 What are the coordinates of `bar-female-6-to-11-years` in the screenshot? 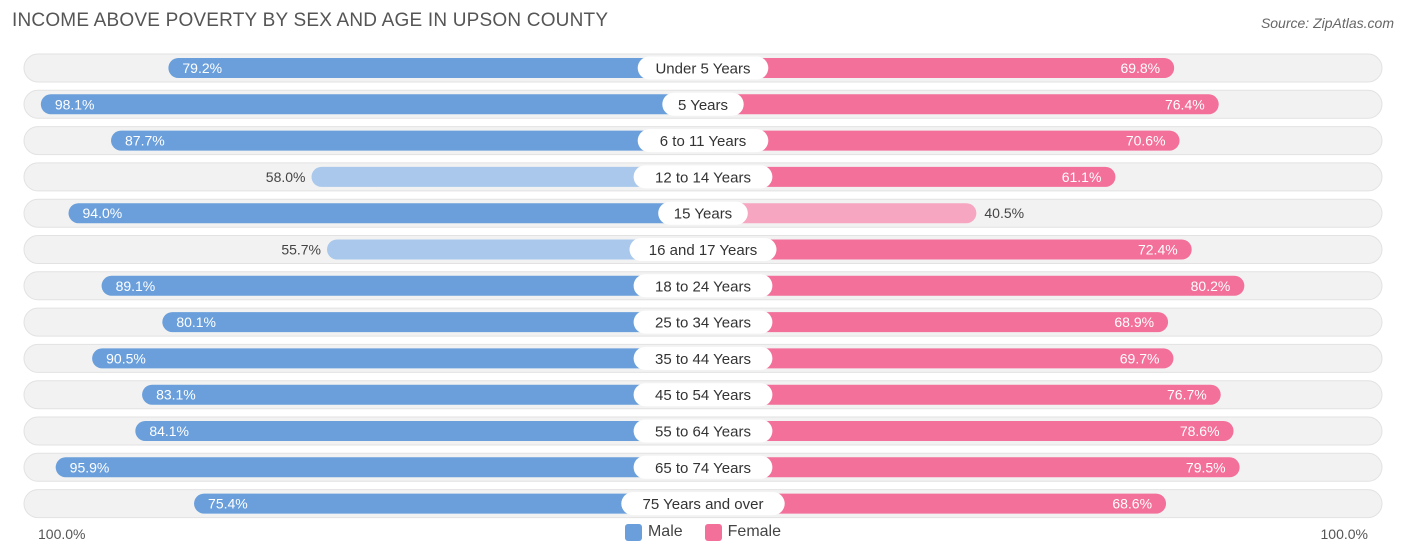 It's located at (941, 140).